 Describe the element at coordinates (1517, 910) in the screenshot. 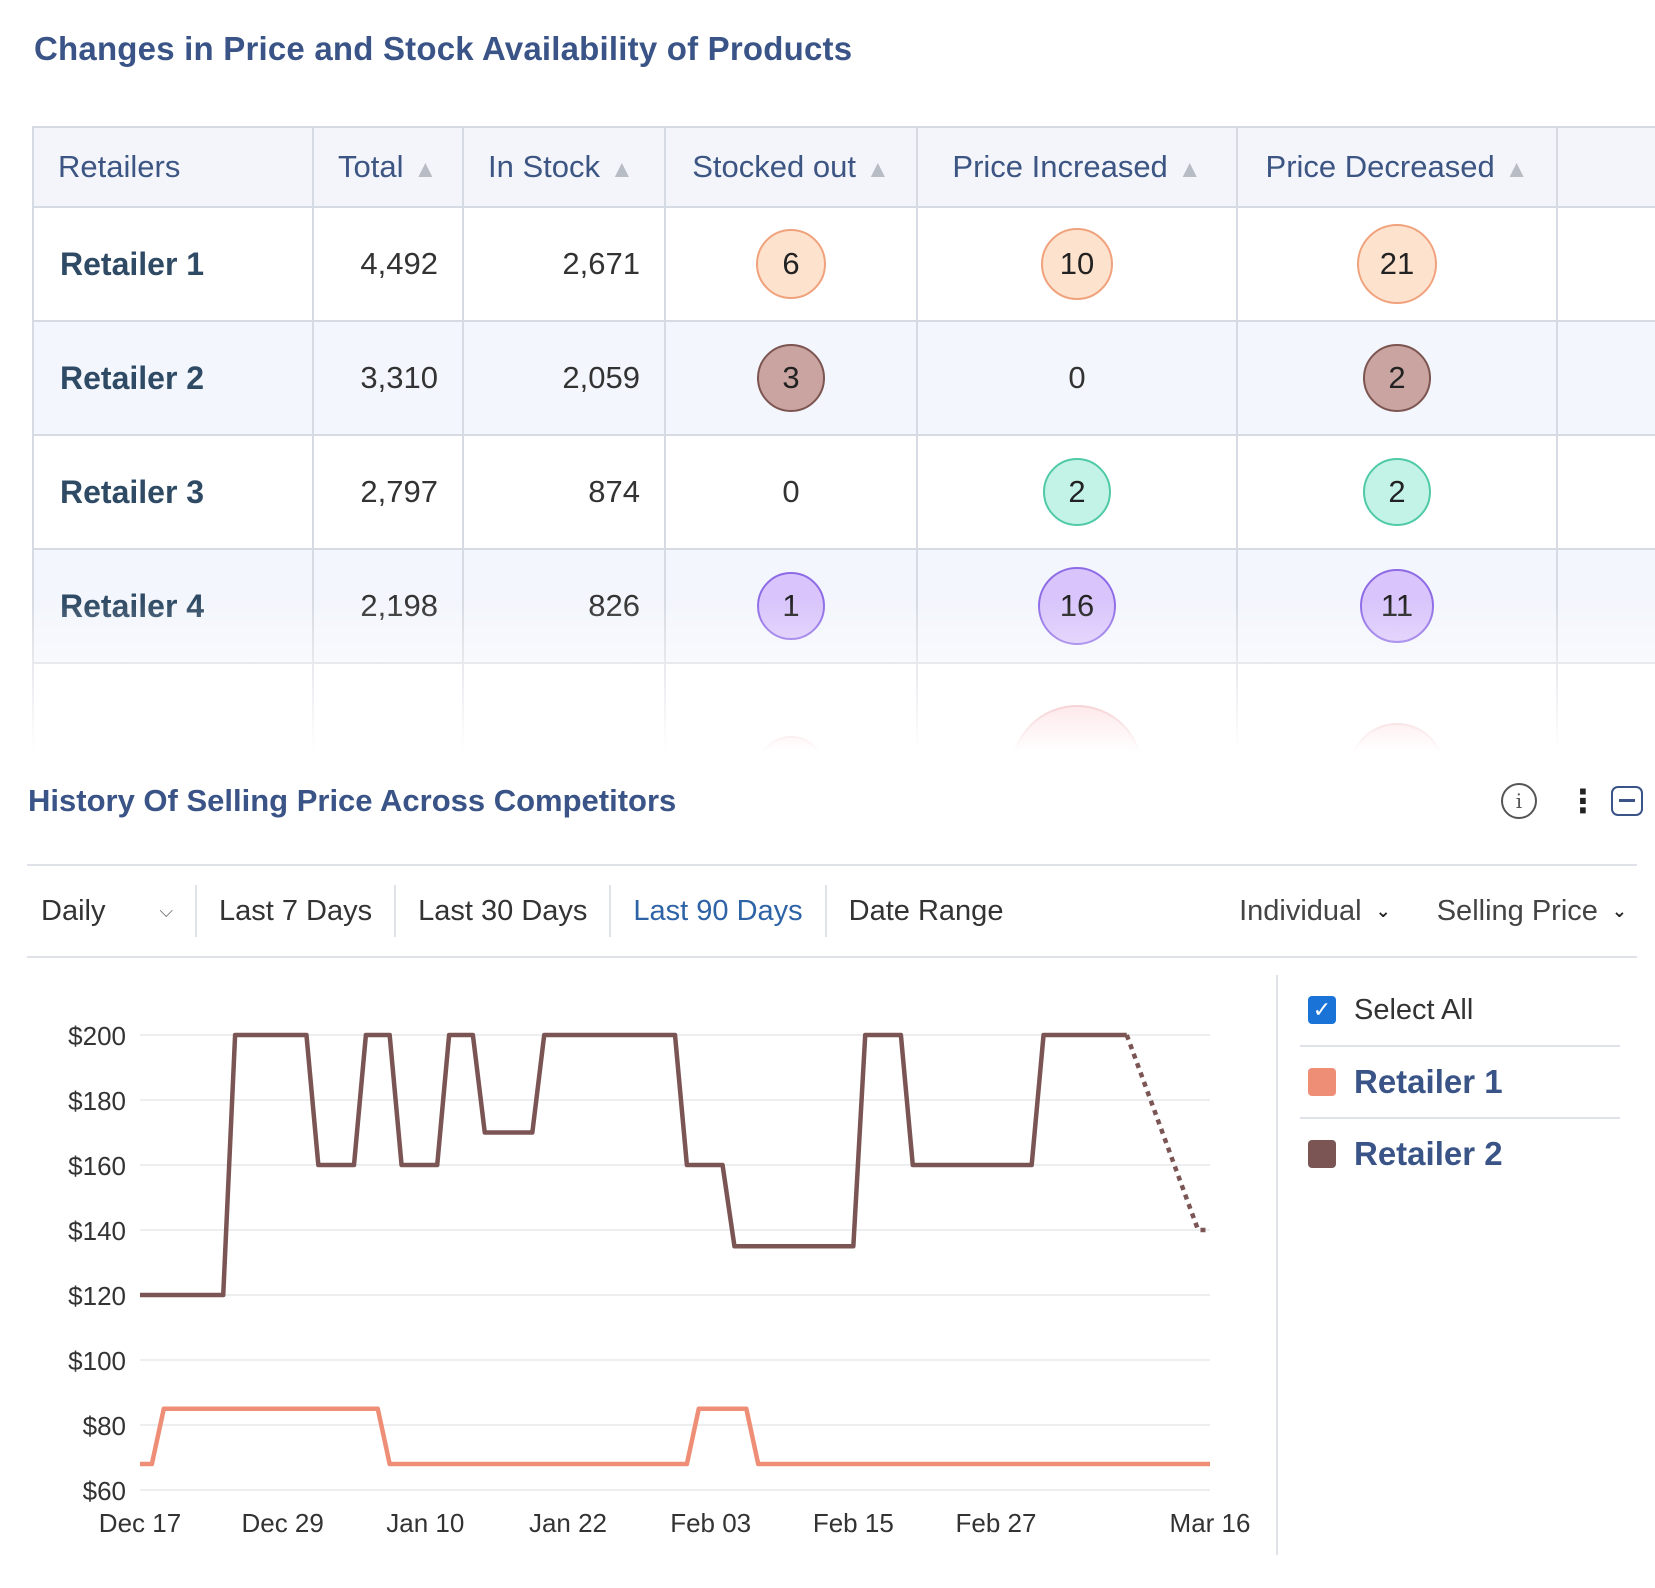

I see `metric-label: Selling Price` at that location.